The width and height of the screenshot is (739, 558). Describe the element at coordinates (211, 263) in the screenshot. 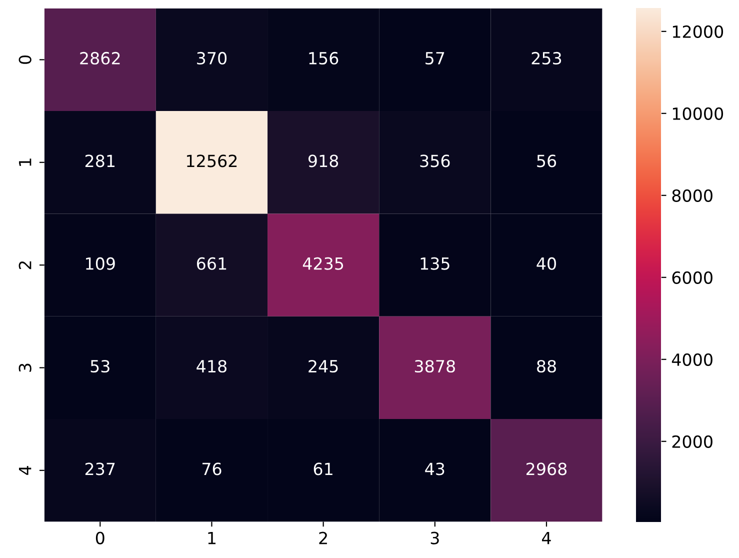

I see `data-label: 661` at that location.